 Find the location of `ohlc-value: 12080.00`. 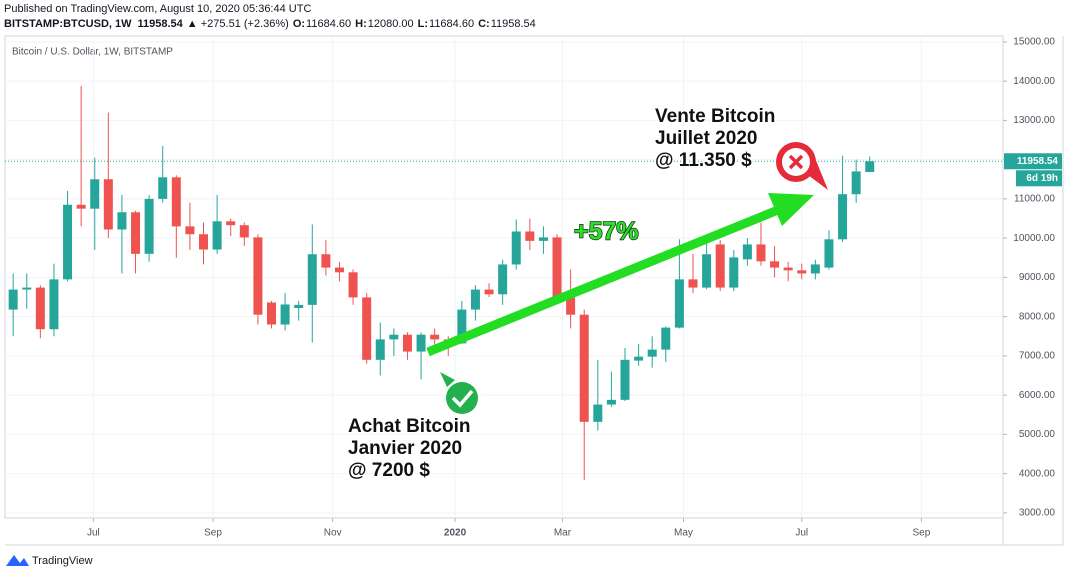

ohlc-value: 12080.00 is located at coordinates (391, 24).